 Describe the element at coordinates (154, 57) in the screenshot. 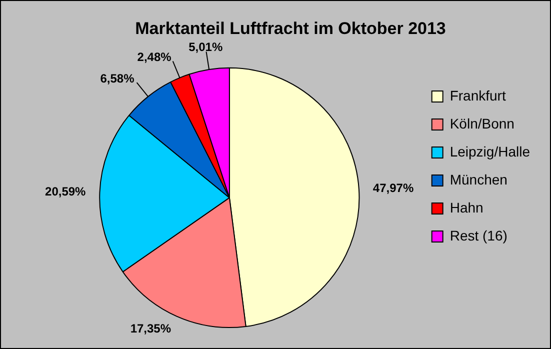

I see `data-label: 2,48%` at that location.